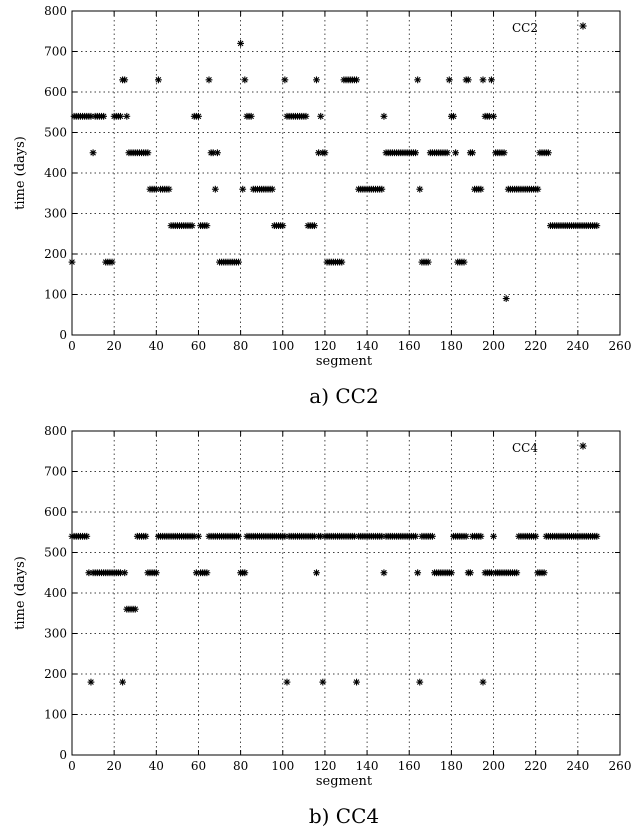 Image resolution: width=633 pixels, height=836 pixels. What do you see at coordinates (451, 346) in the screenshot?
I see `x-tick-label: 180` at bounding box center [451, 346].